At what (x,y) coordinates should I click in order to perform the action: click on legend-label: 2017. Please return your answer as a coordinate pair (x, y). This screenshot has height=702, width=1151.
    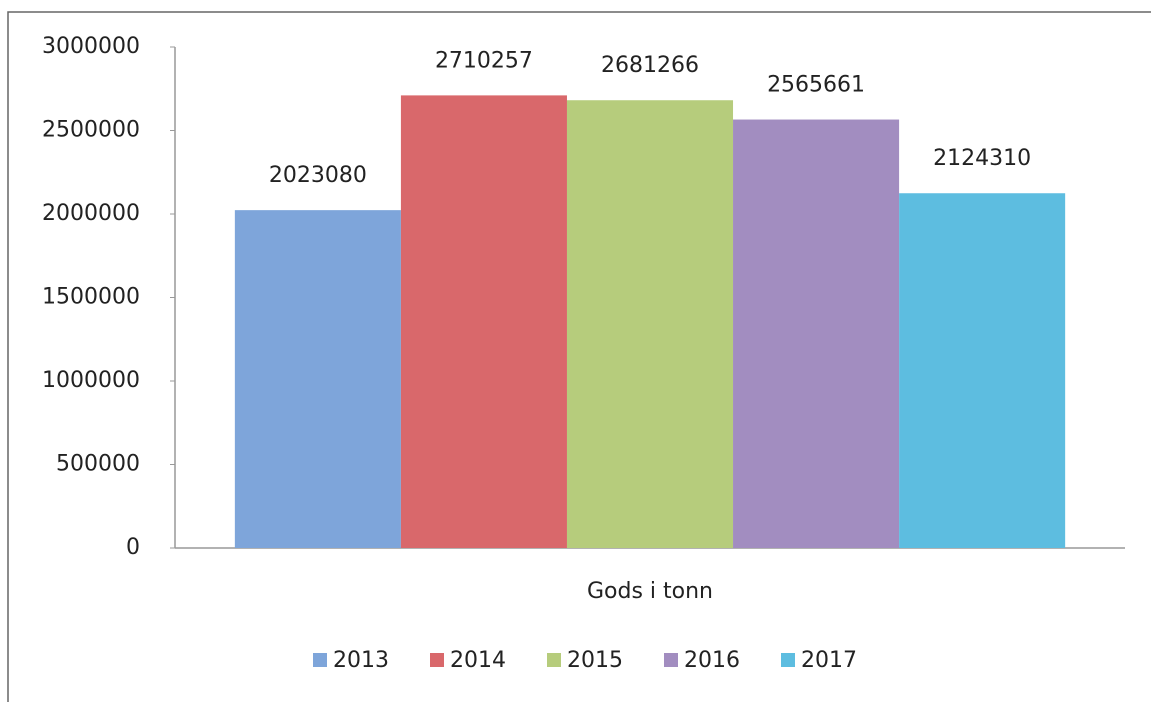
    Looking at the image, I should click on (829, 660).